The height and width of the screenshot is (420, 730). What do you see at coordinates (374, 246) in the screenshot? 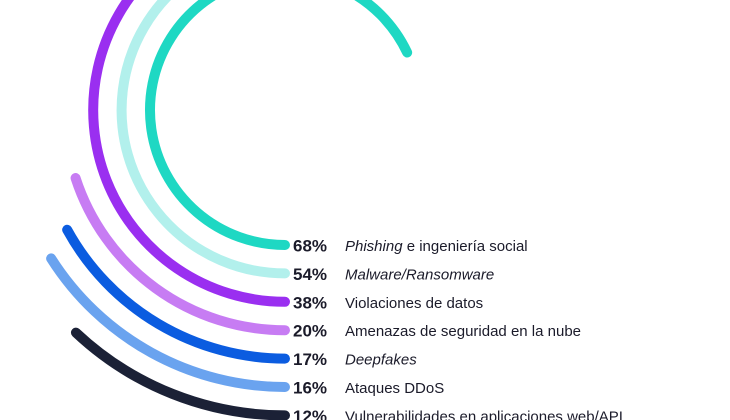
I see `label-part: Phishing` at bounding box center [374, 246].